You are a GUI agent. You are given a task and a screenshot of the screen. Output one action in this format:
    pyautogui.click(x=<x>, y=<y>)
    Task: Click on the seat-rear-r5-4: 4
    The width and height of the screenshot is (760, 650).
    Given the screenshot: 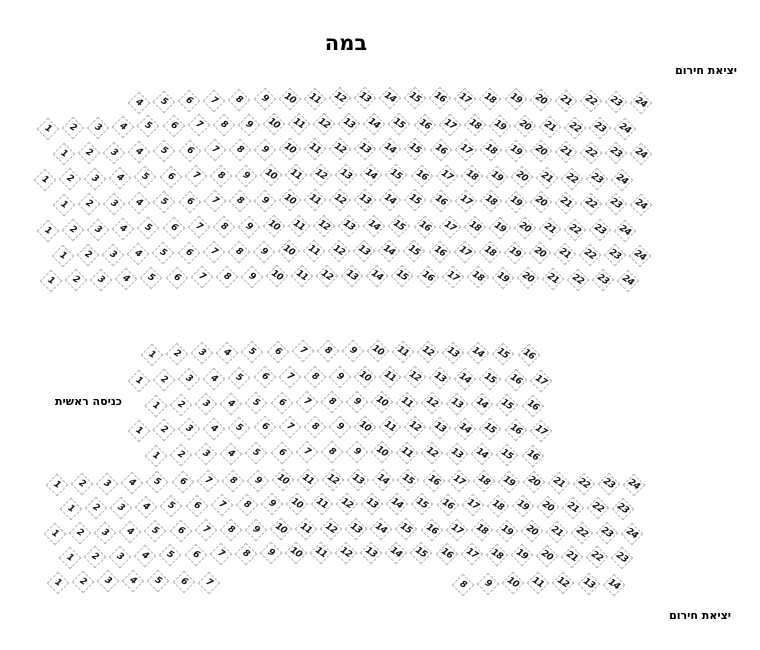 What is the action you would take?
    pyautogui.click(x=139, y=203)
    